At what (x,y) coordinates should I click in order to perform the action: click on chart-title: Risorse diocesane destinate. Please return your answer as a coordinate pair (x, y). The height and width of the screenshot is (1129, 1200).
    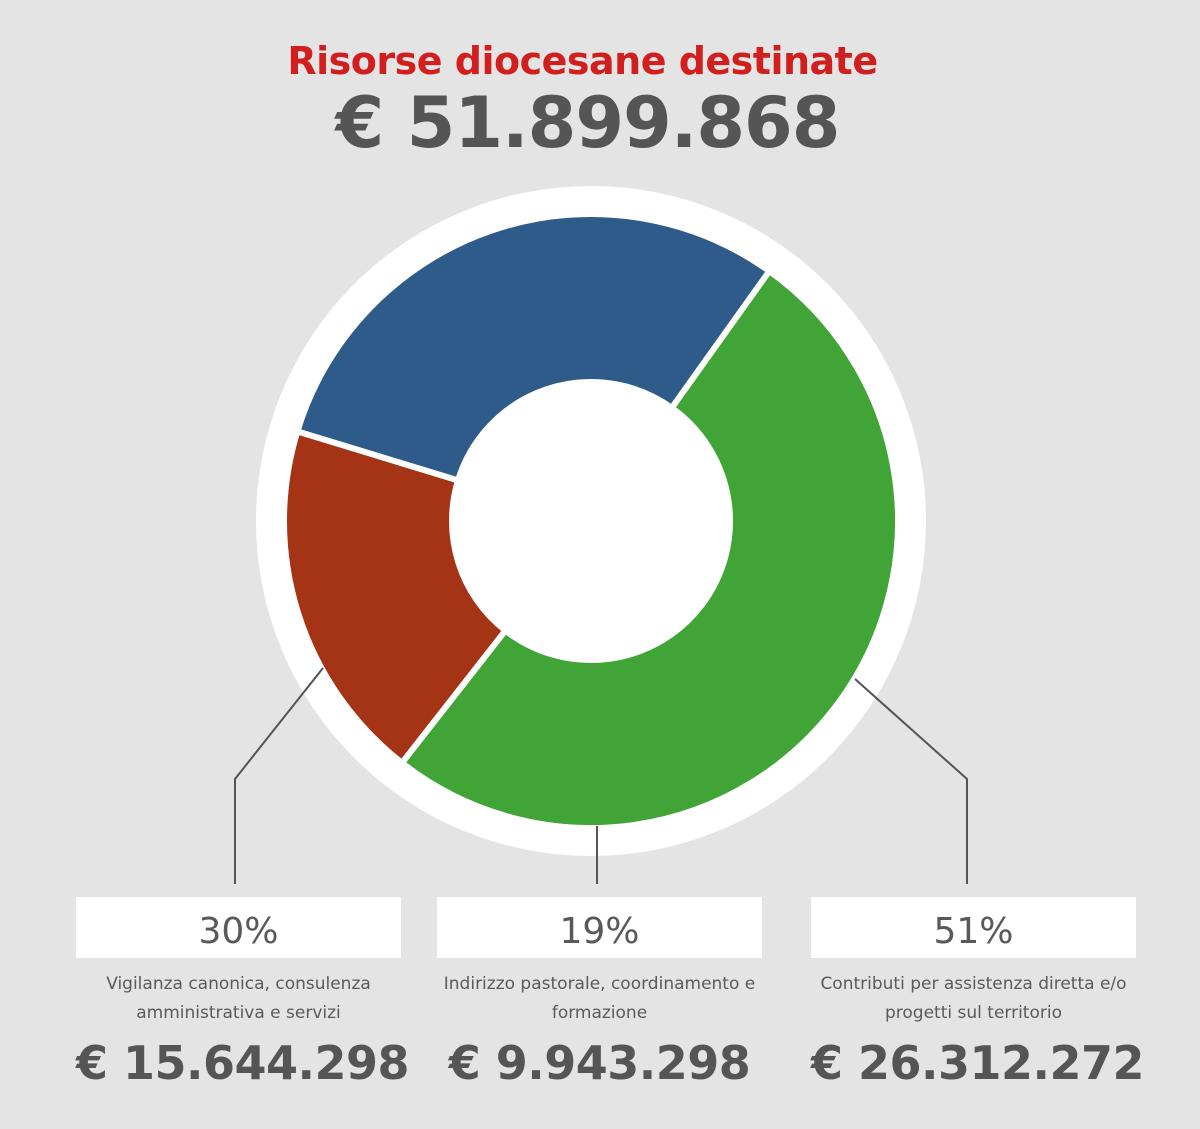
    Looking at the image, I should click on (582, 61).